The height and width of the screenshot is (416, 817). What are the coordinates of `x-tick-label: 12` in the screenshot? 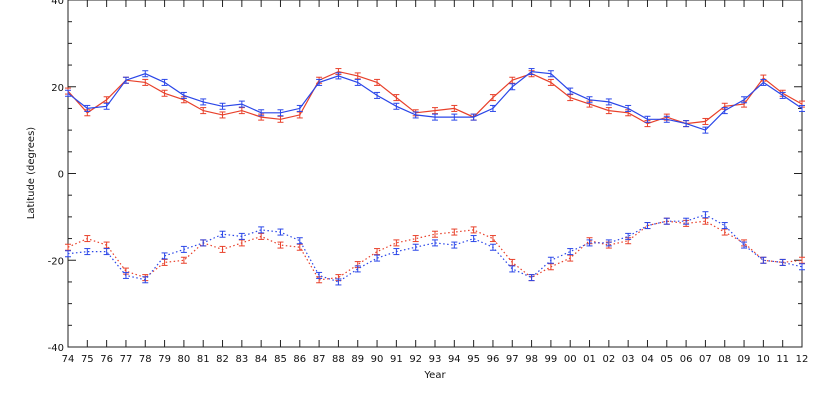 It's located at (802, 359).